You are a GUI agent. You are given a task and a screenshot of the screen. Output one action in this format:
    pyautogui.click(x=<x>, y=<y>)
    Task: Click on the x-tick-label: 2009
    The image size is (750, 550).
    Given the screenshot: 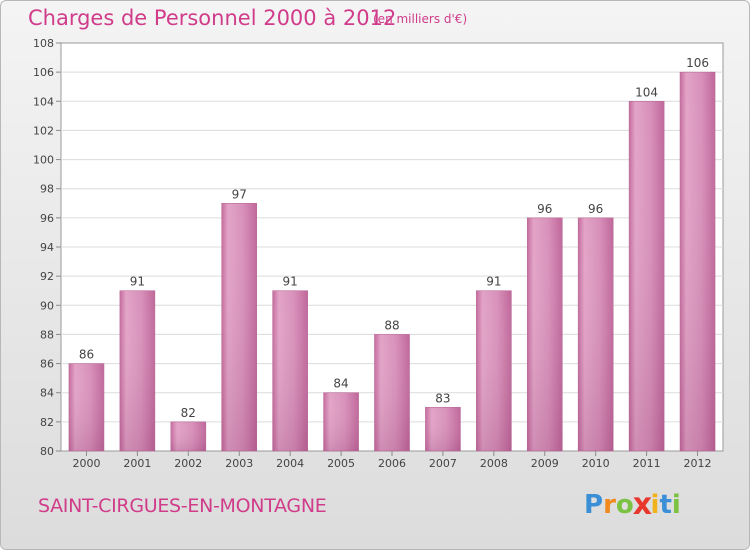 What is the action you would take?
    pyautogui.click(x=545, y=463)
    